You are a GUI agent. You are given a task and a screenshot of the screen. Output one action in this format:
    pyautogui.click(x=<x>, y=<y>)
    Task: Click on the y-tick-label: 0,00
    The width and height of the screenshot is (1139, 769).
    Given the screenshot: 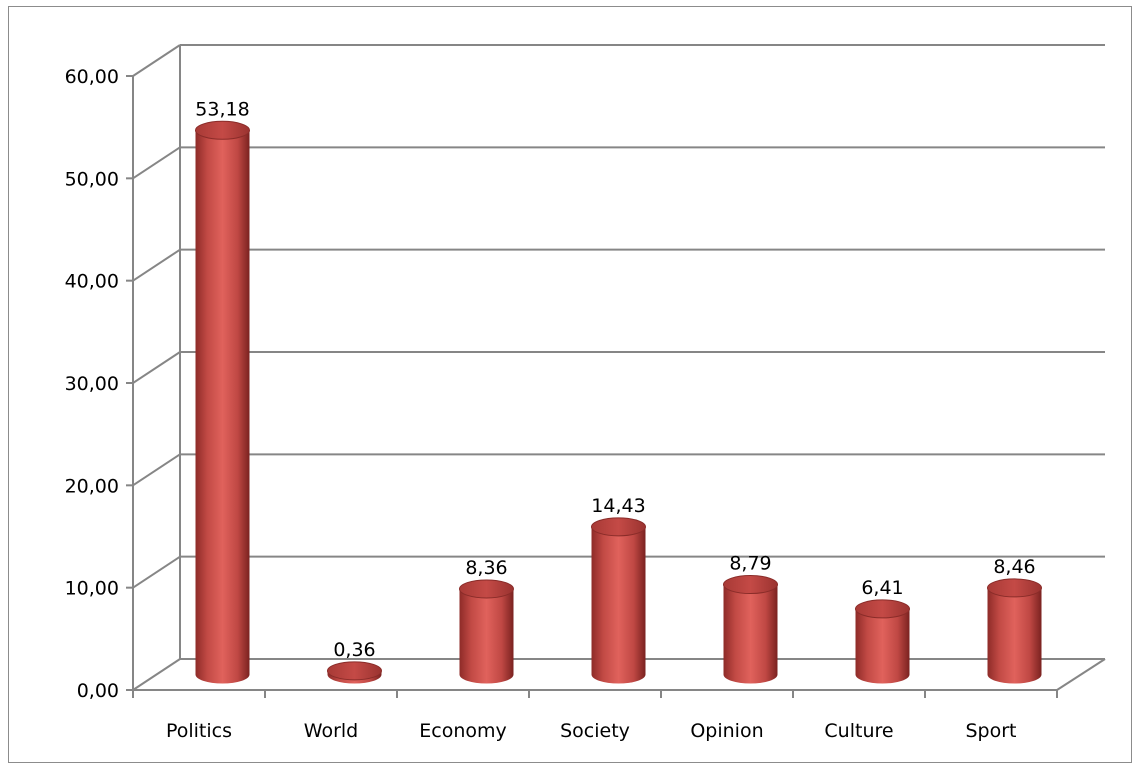 What is the action you would take?
    pyautogui.click(x=98, y=691)
    